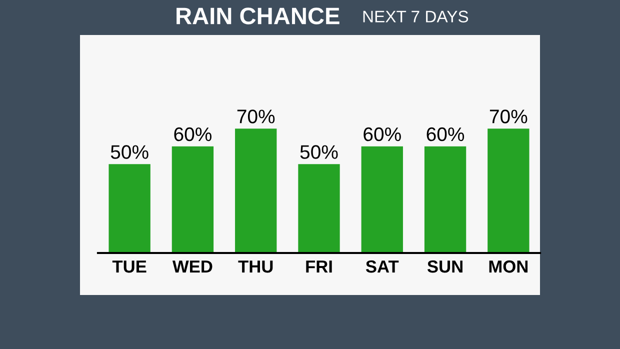 The height and width of the screenshot is (349, 620). What do you see at coordinates (192, 266) in the screenshot?
I see `x-tick-label: WED` at bounding box center [192, 266].